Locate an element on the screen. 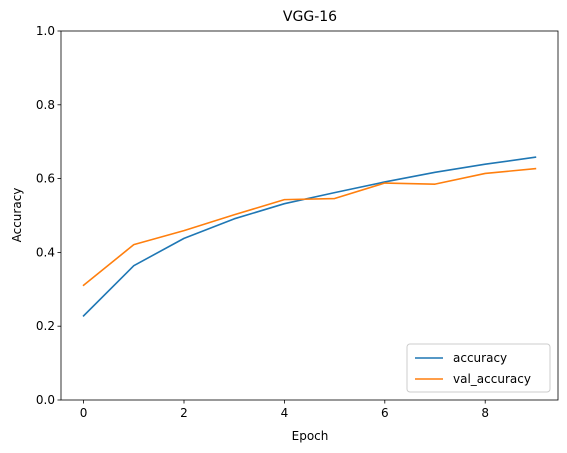 This screenshot has height=453, width=567. legend-box is located at coordinates (478, 368).